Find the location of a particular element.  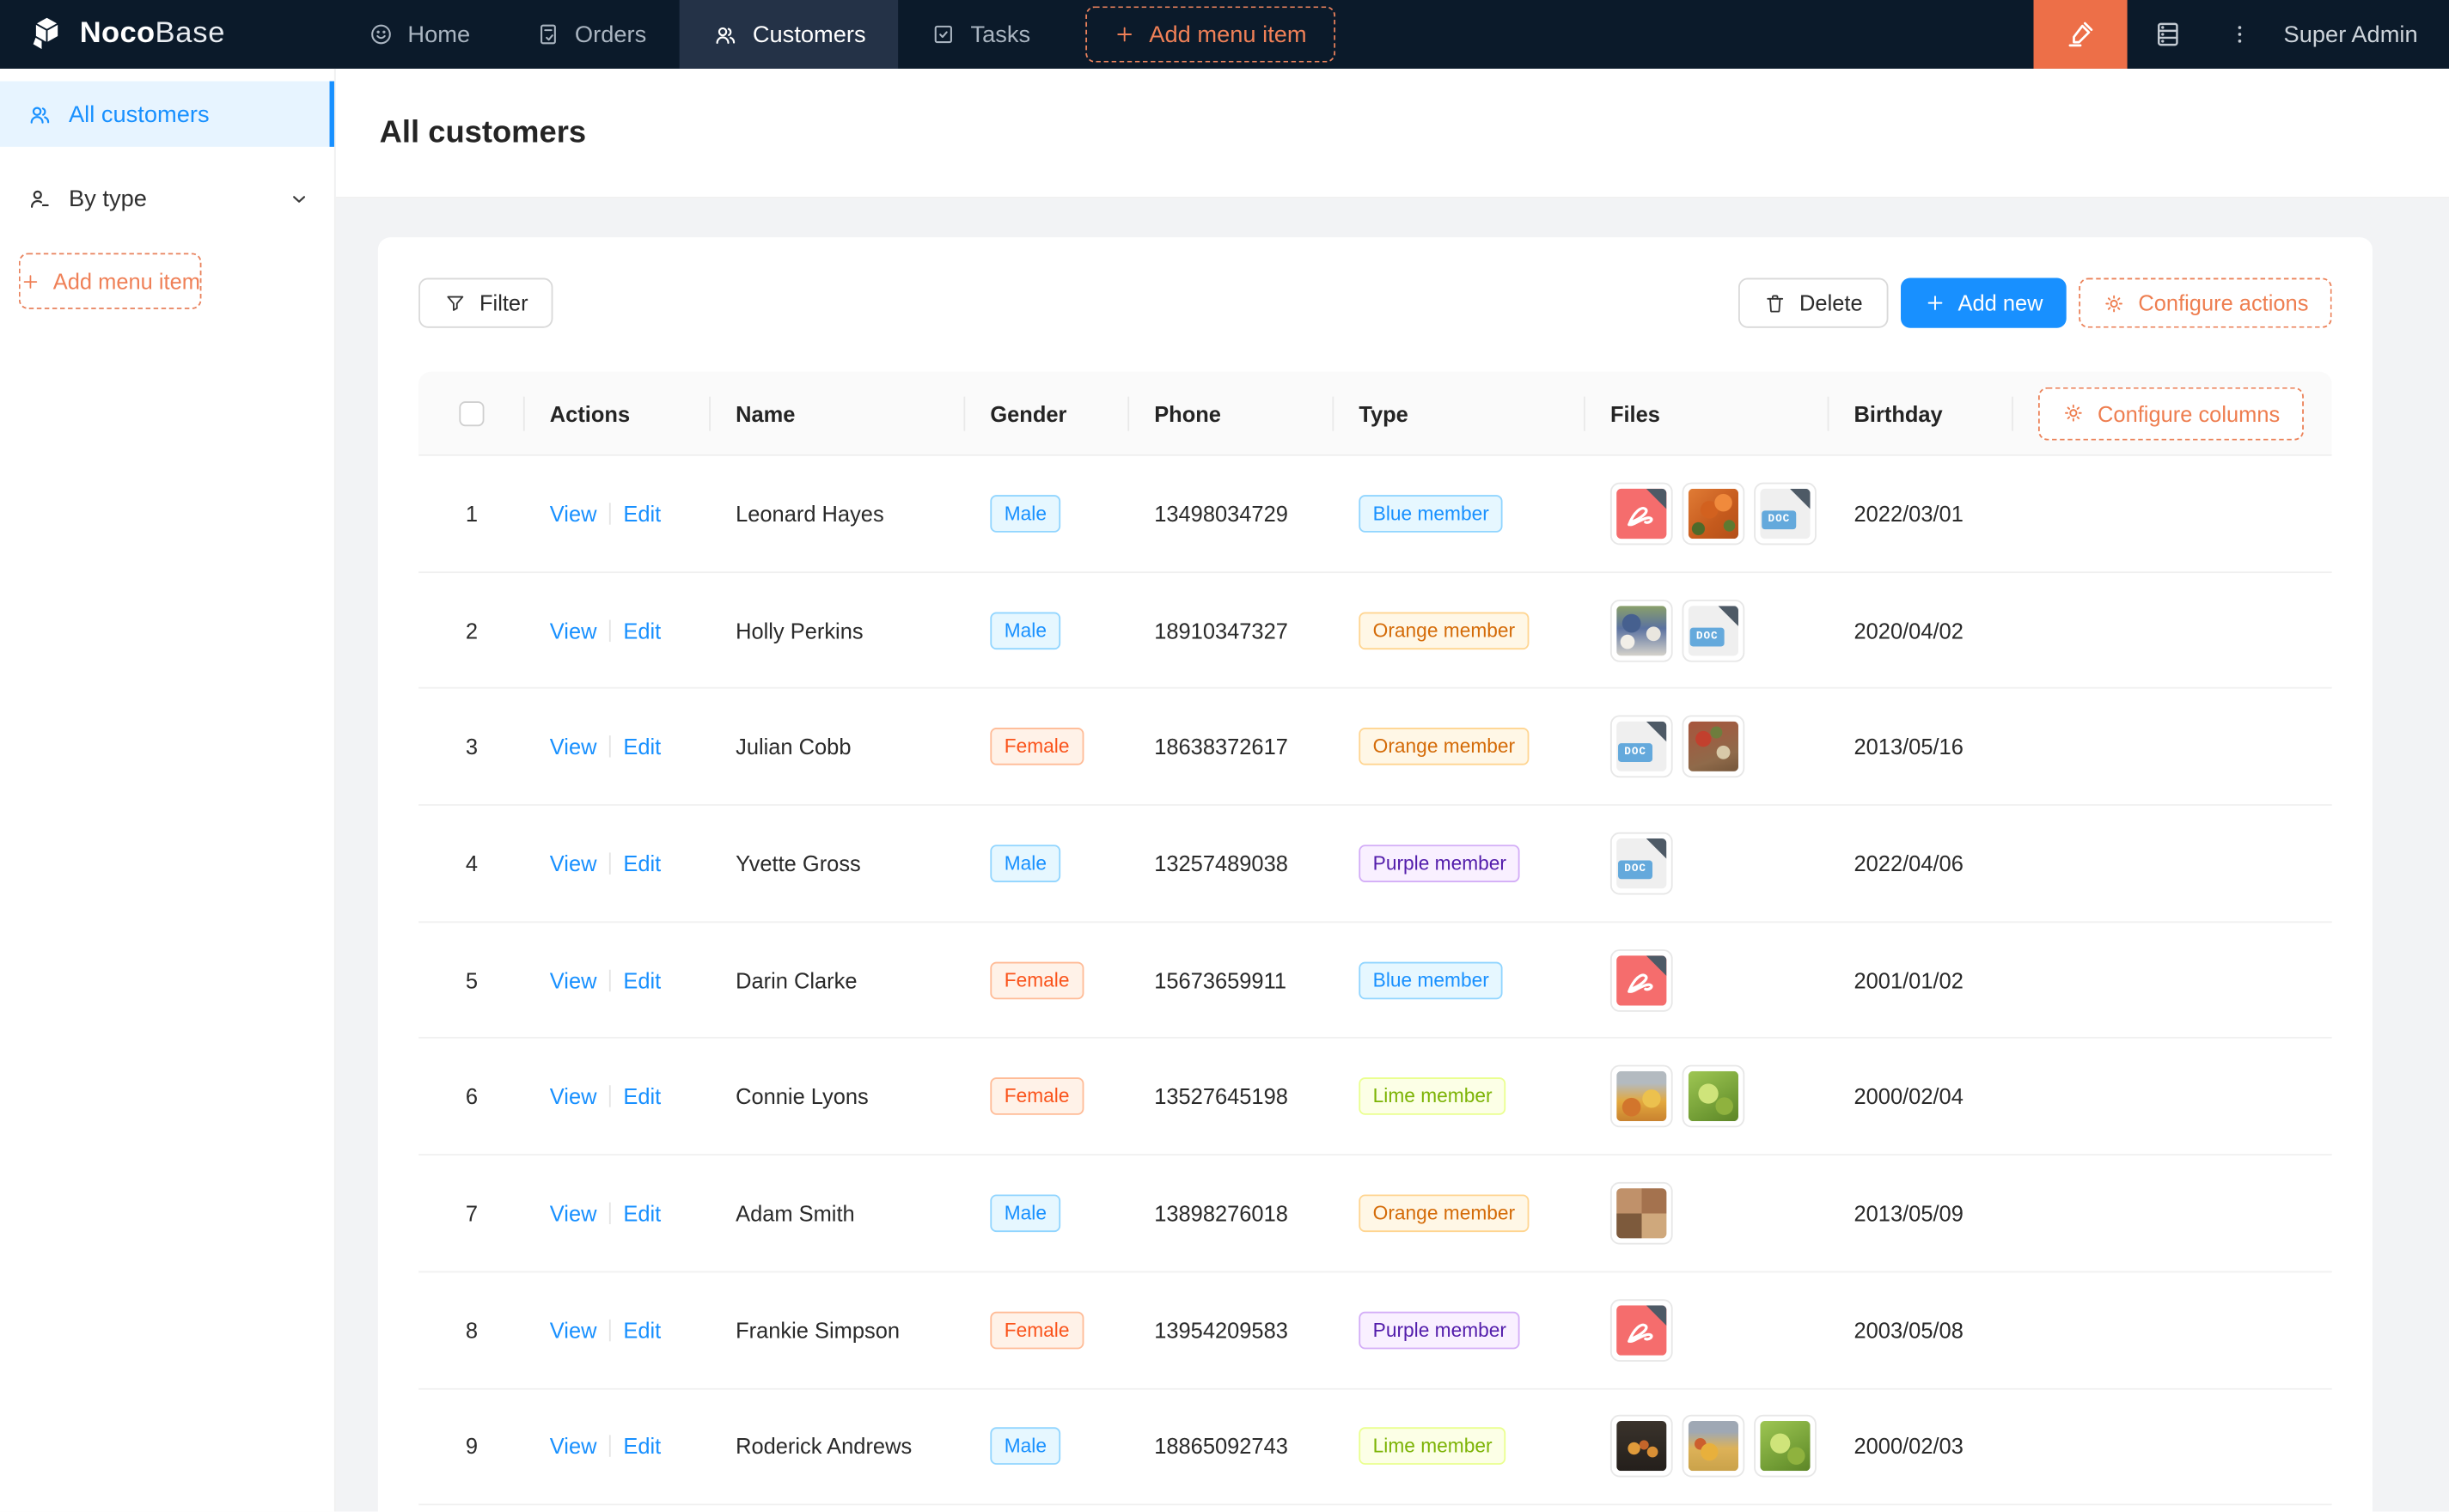

navbar-right-group: Super Admin is located at coordinates (2241, 34).